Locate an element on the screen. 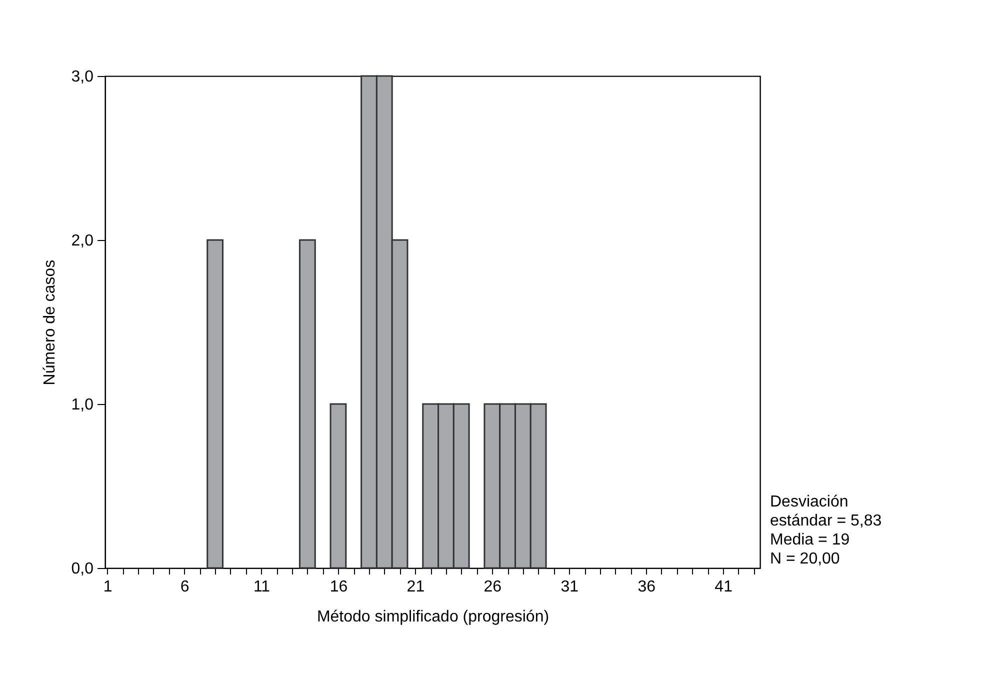 The image size is (996, 675). y-tick-label: 3,0 is located at coordinates (82, 77).